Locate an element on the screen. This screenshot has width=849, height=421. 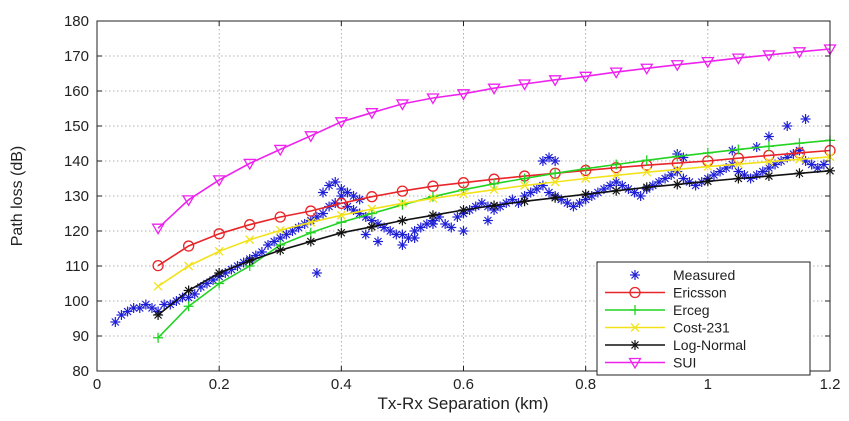
y-tick-label: 180 is located at coordinates (76, 21).